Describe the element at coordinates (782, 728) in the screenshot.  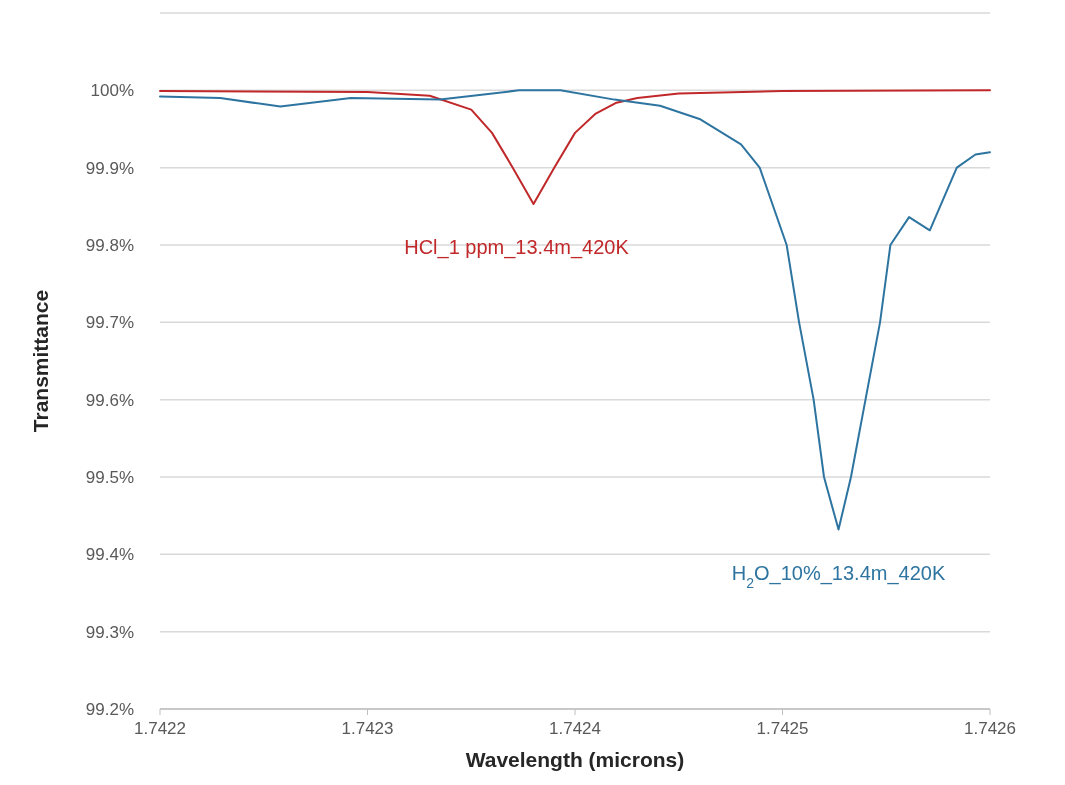
I see `x-tick-label: 1.7425` at that location.